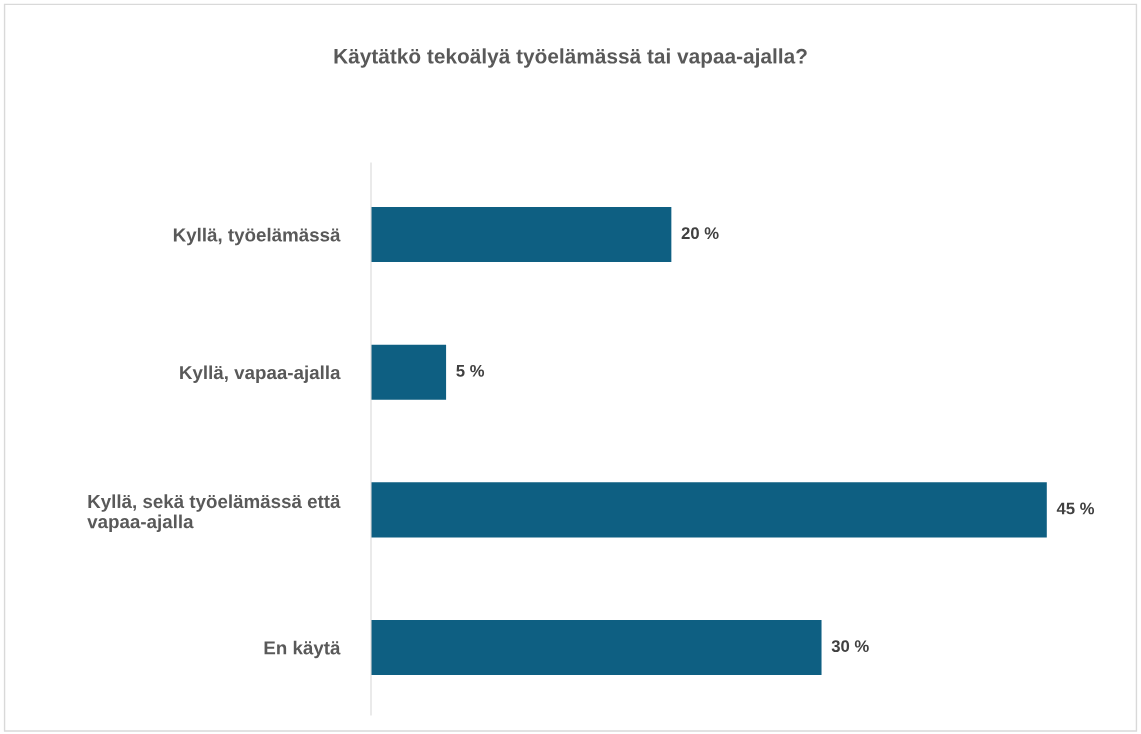  I want to click on y-tick-label: Kyllä, työelämässä, so click(257, 236).